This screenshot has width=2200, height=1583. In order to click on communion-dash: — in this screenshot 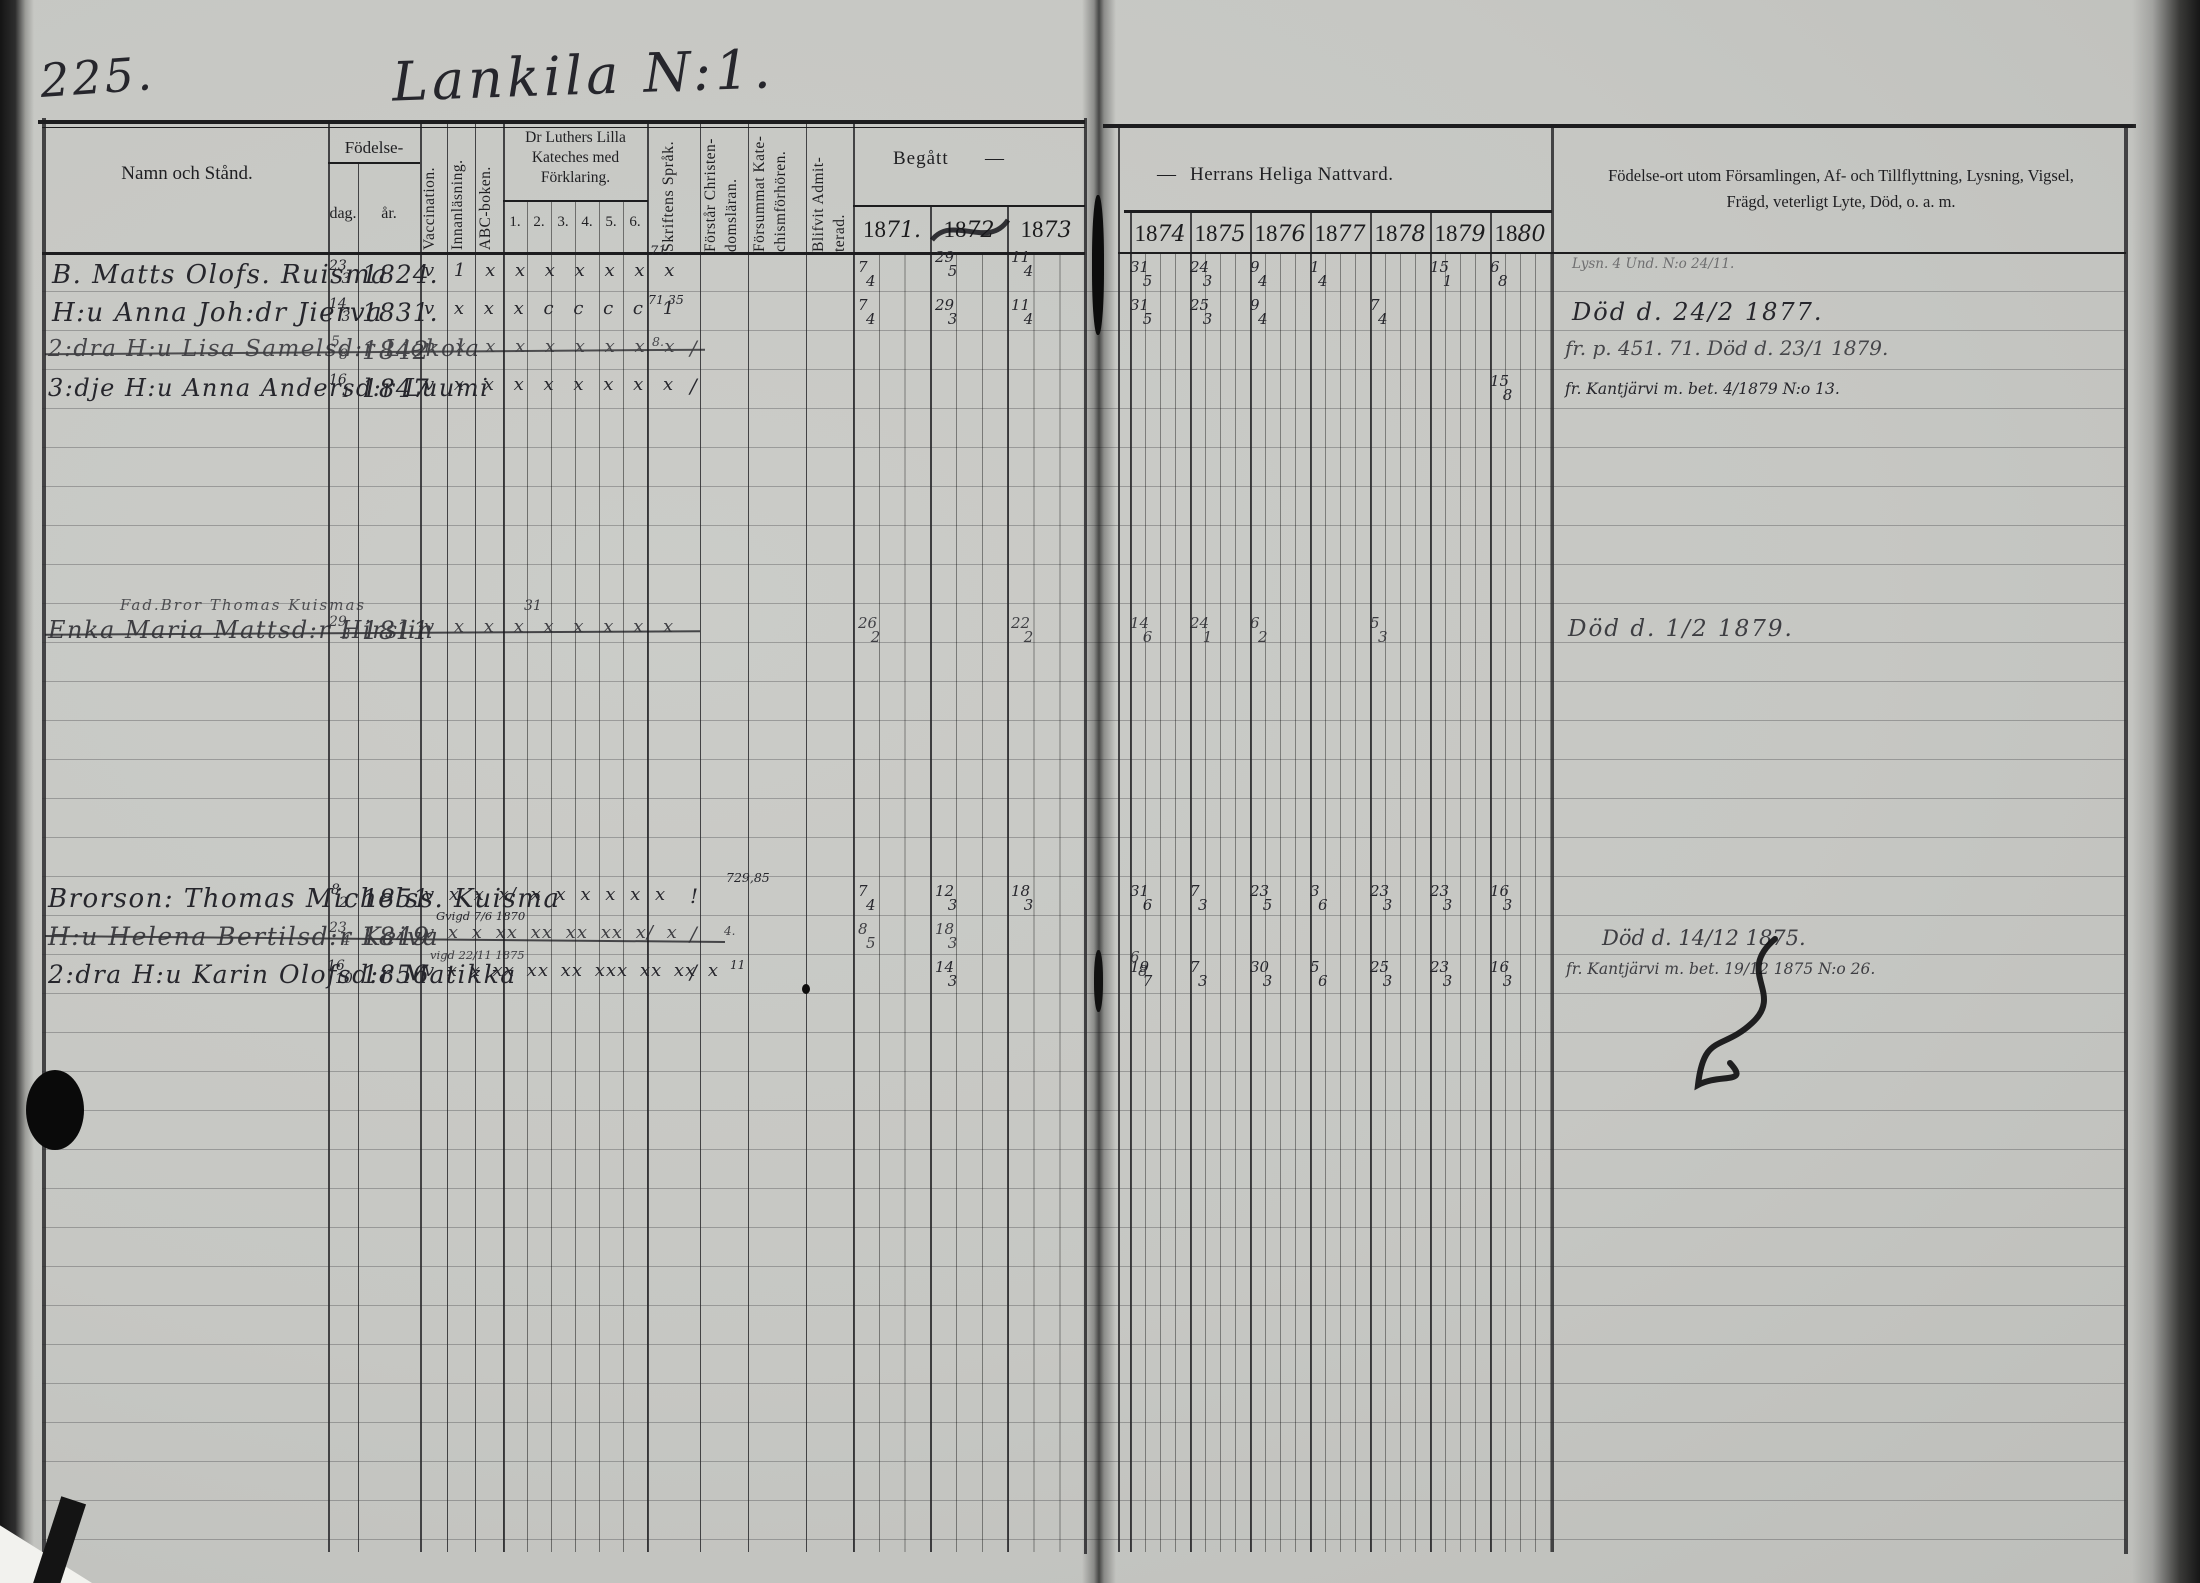, I will do `click(1166, 174)`.